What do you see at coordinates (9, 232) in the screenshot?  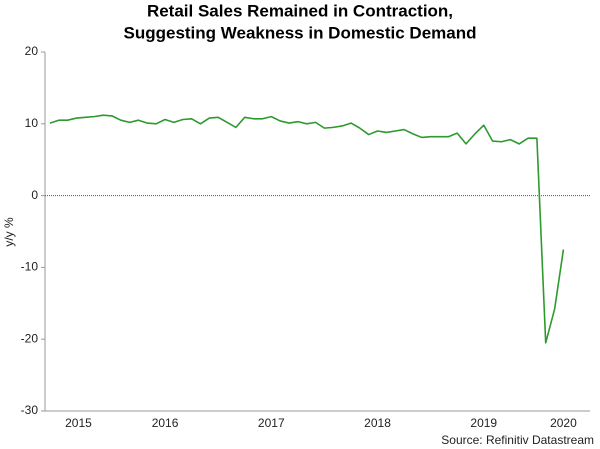 I see `y-axis-label: y/y %` at bounding box center [9, 232].